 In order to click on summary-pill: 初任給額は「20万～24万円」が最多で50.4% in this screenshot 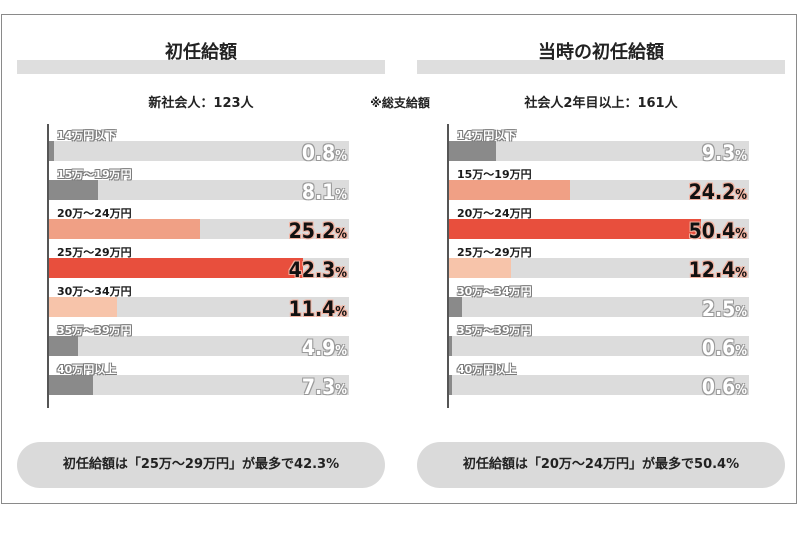, I will do `click(601, 465)`.